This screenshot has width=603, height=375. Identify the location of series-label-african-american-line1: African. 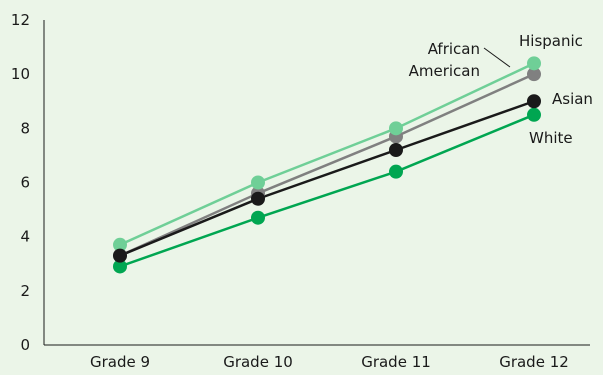
(454, 49).